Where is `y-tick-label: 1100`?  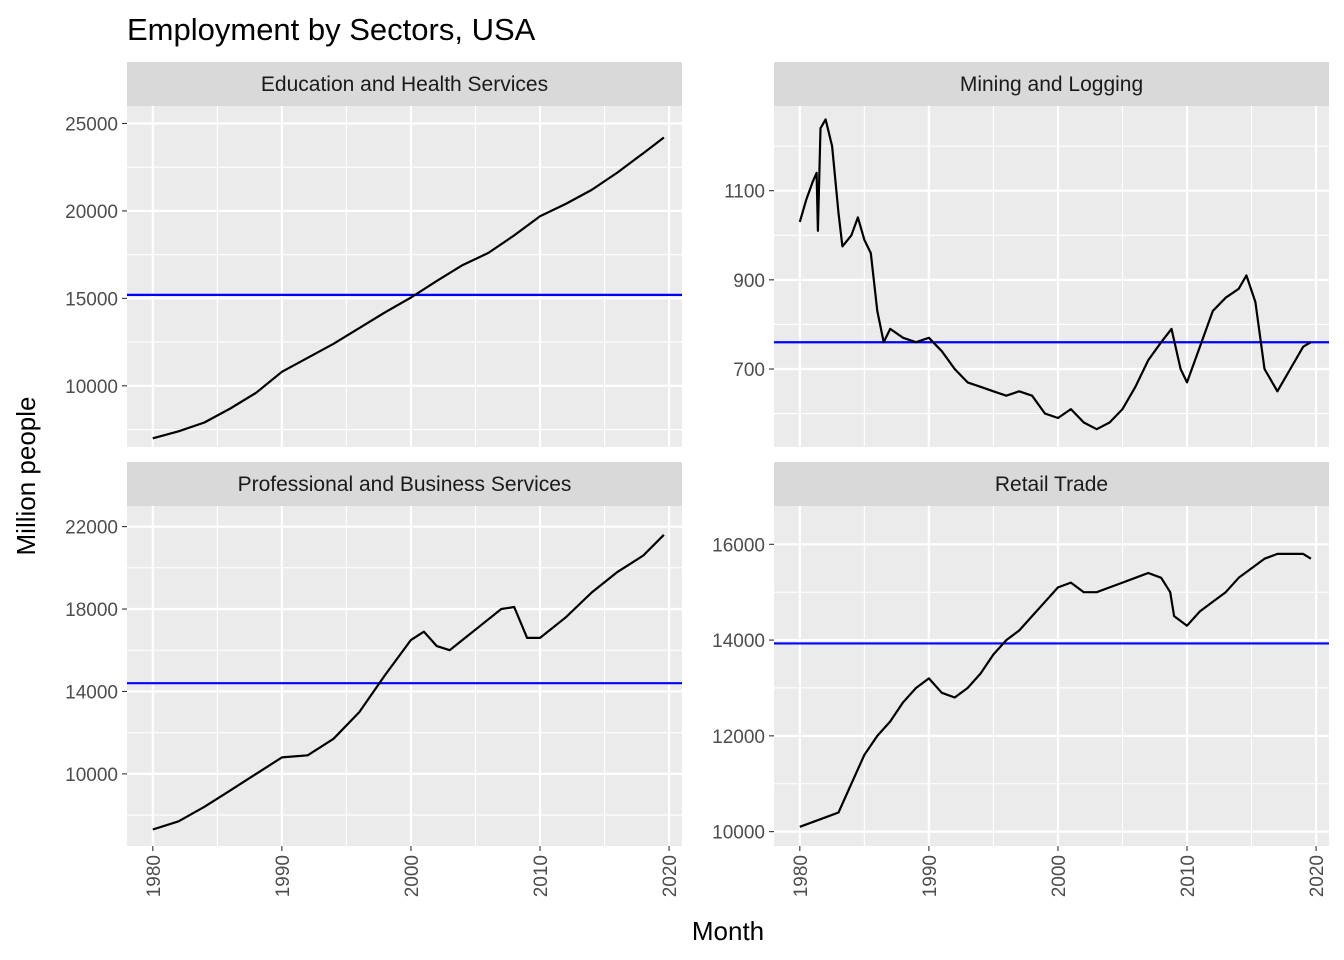
y-tick-label: 1100 is located at coordinates (744, 192).